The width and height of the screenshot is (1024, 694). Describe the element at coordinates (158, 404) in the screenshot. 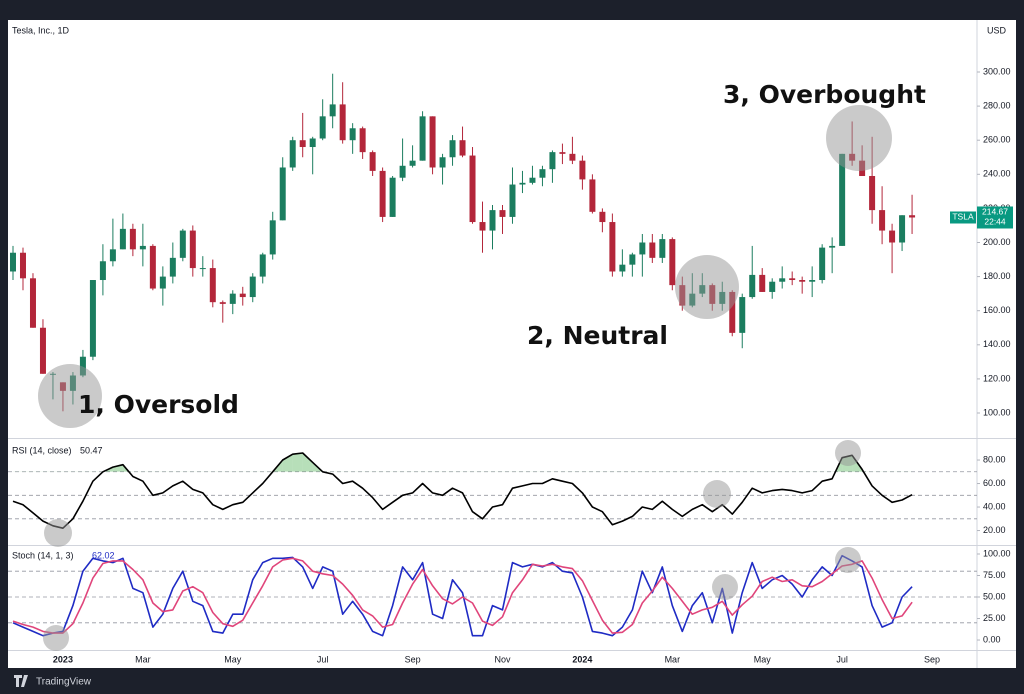

I see `annotation: 1, Oversold` at that location.